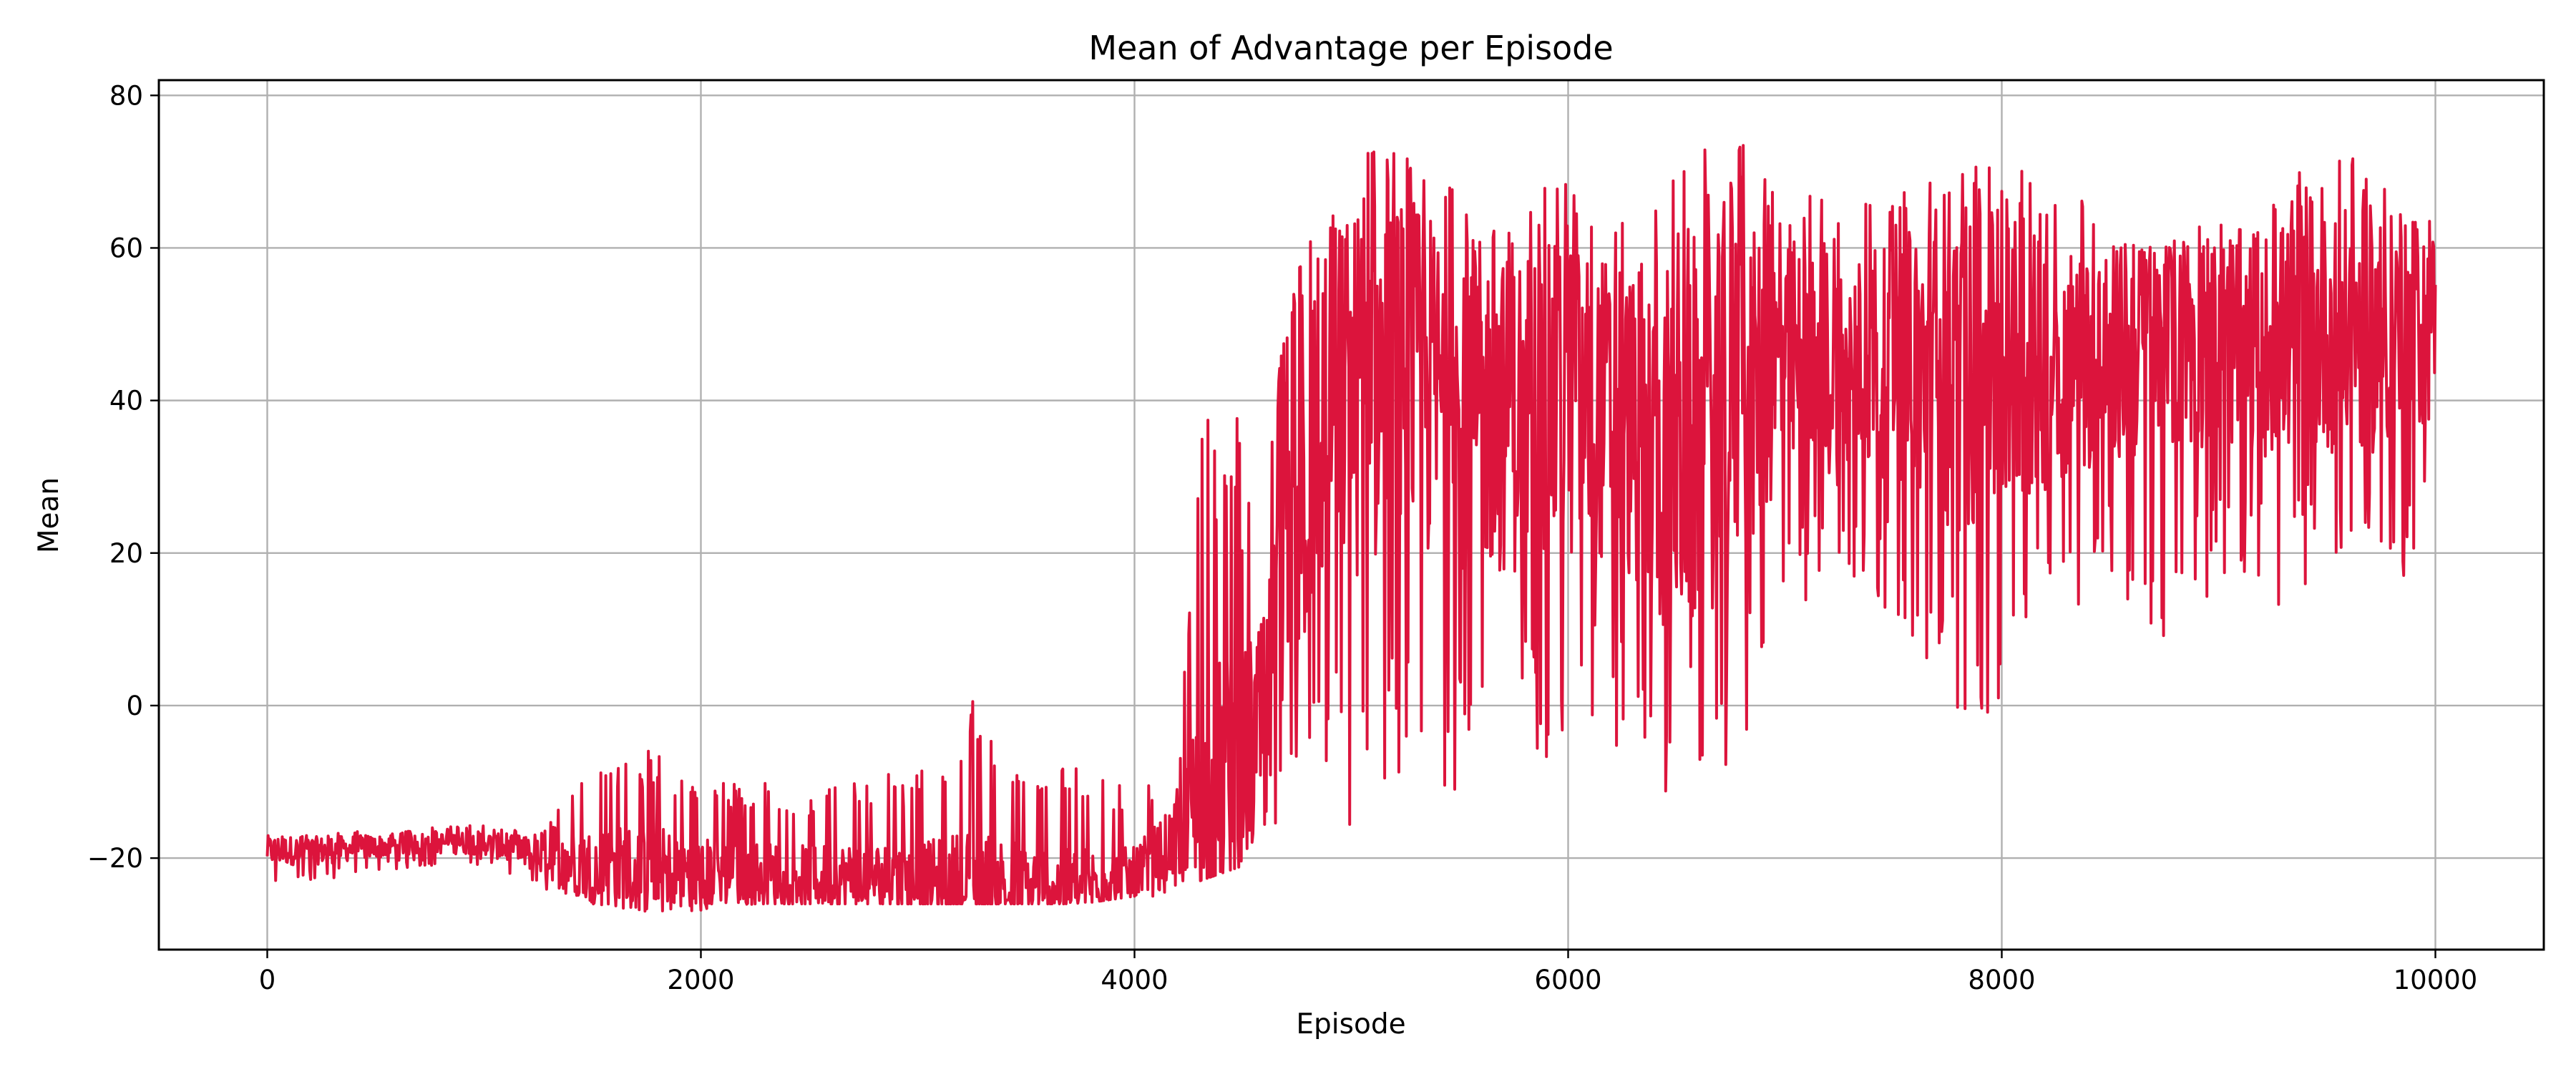 This screenshot has width=2576, height=1077. Describe the element at coordinates (126, 96) in the screenshot. I see `y-tick-label: 80` at that location.